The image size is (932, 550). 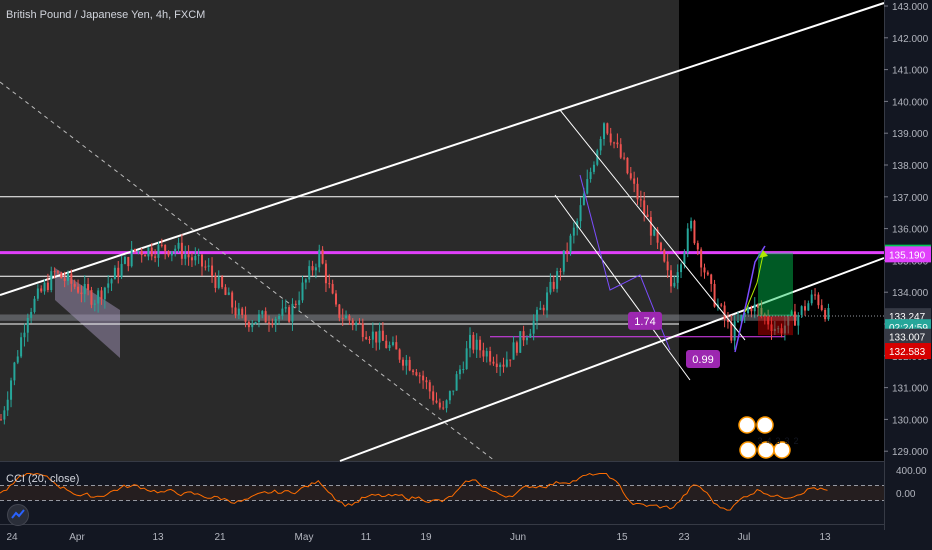 I want to click on price-tick-label: 140.000, so click(x=910, y=102).